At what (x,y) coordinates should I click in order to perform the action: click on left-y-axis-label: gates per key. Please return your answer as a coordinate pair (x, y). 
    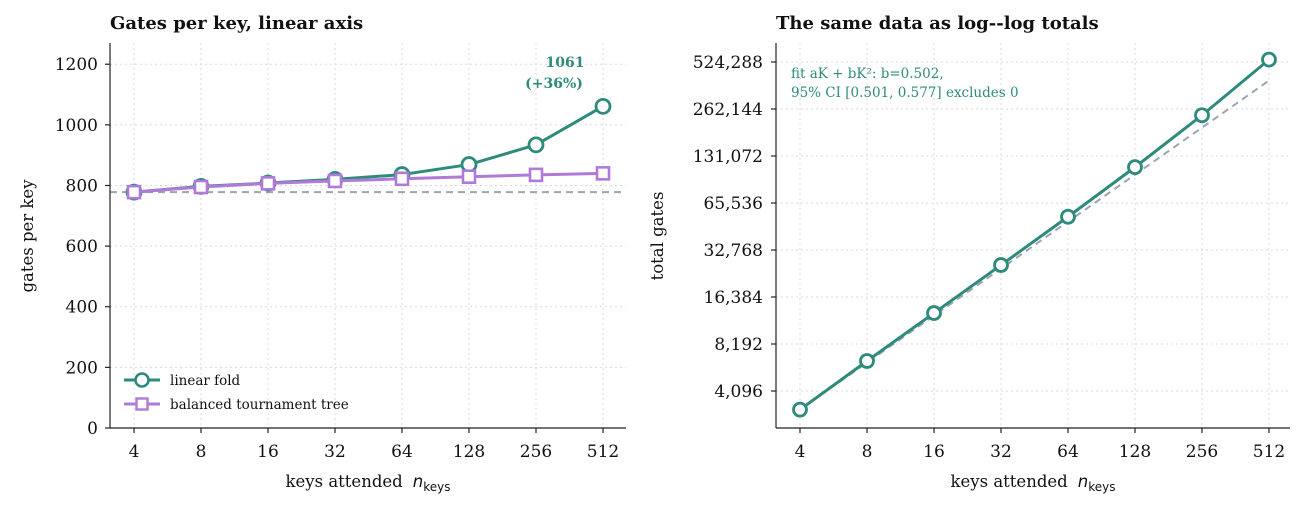
    Looking at the image, I should click on (27, 236).